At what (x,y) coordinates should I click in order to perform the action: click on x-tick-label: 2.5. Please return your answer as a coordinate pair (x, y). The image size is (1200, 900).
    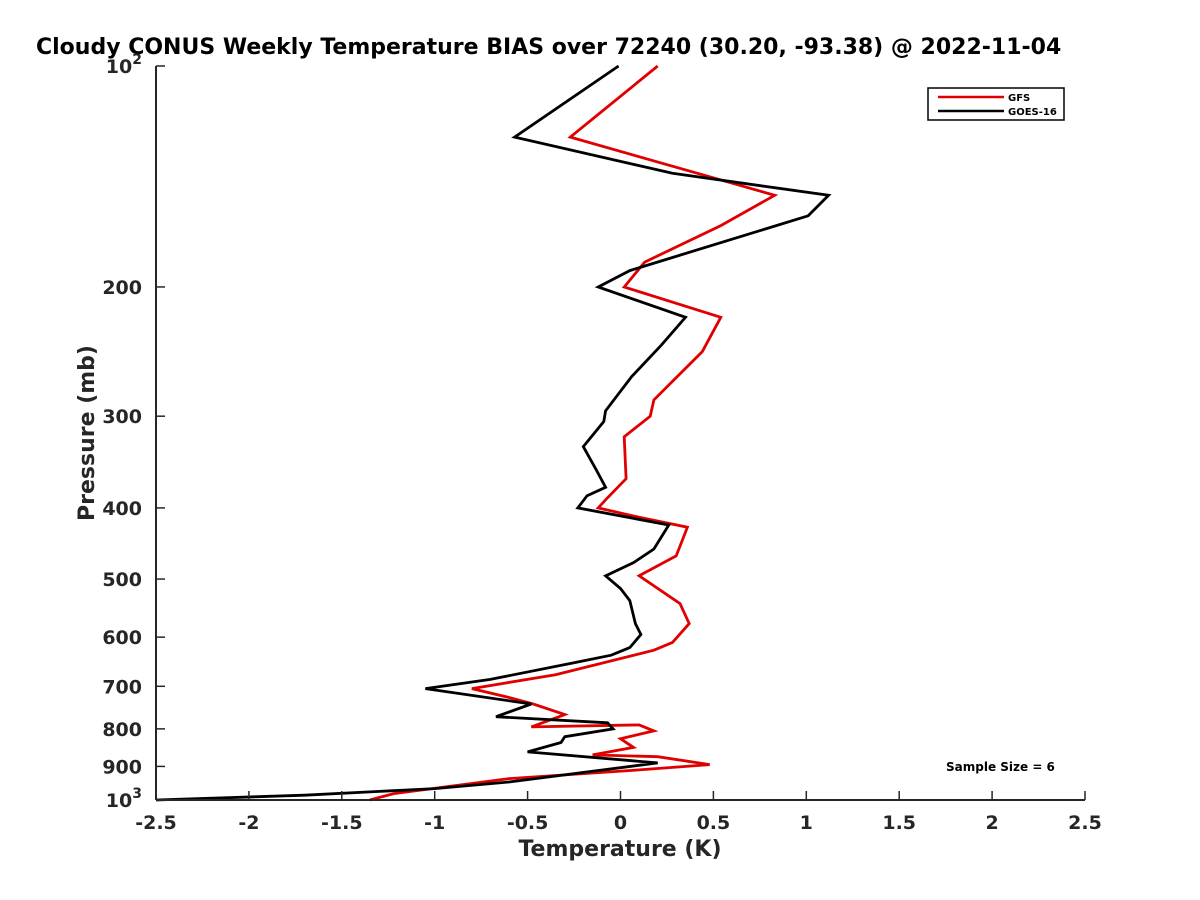
    Looking at the image, I should click on (1085, 823).